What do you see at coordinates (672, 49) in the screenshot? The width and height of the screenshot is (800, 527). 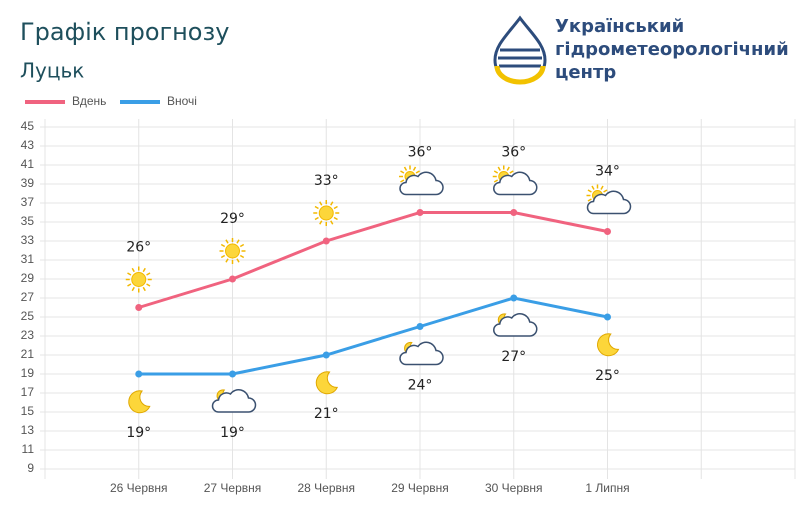 I see `logo-text: гідрометеорологічний` at bounding box center [672, 49].